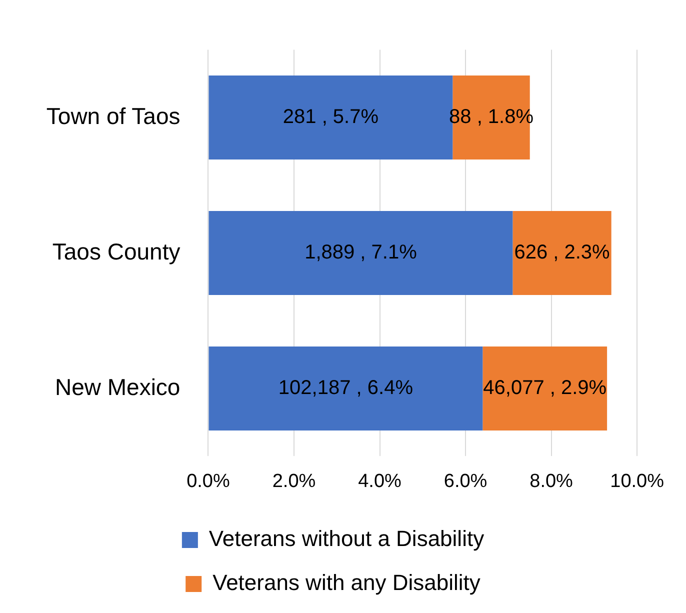 The image size is (686, 613). I want to click on data-label: 1,889 , 7.1%, so click(361, 253).